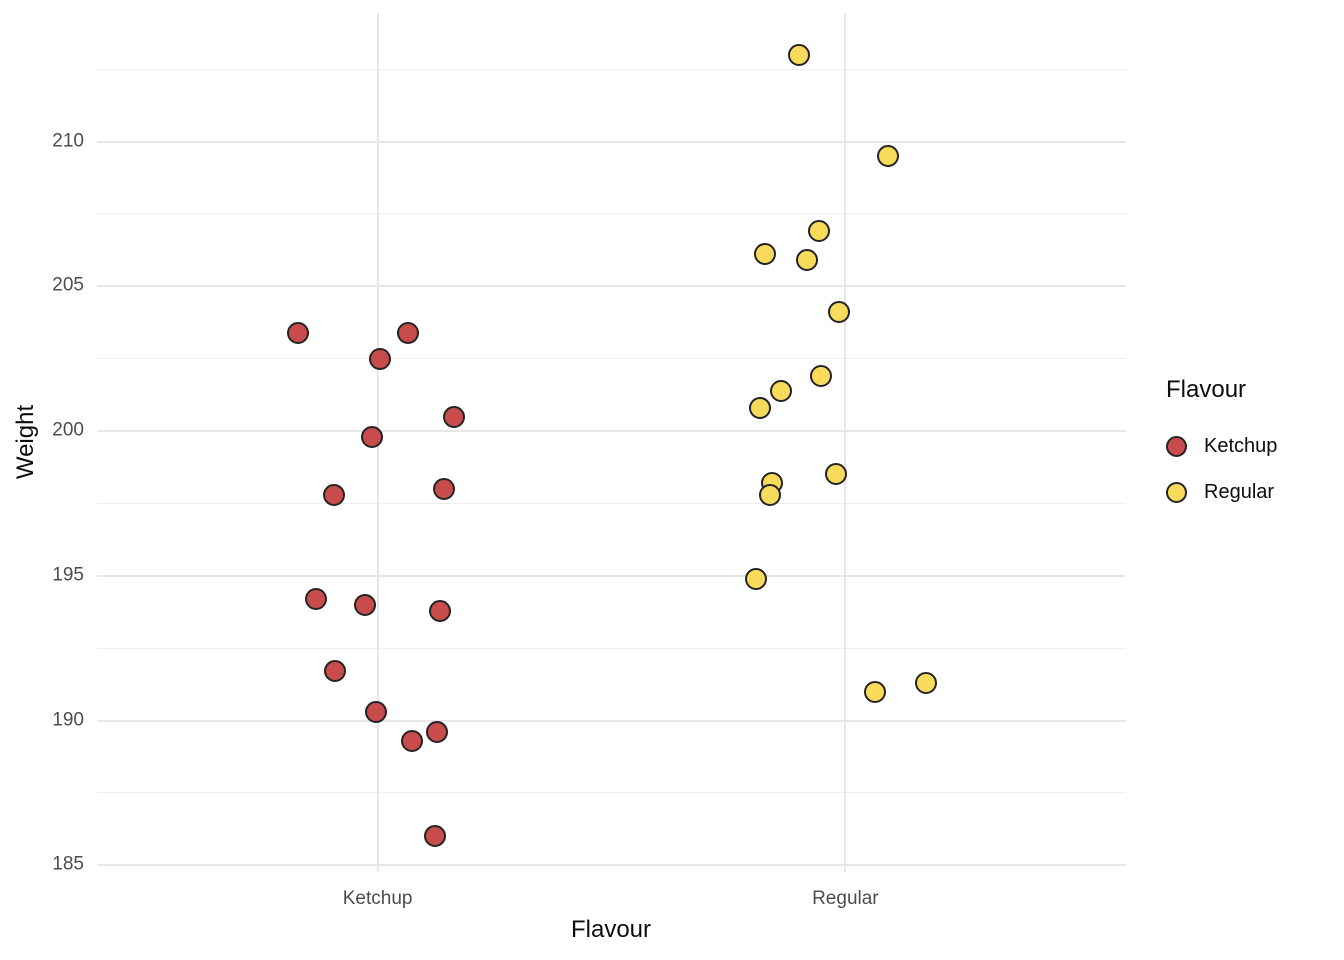 This screenshot has height=960, width=1344. I want to click on legend-label-ketchup: Ketchup, so click(1241, 445).